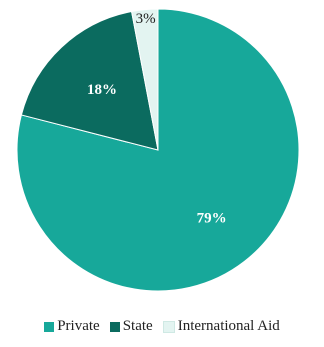  What do you see at coordinates (102, 90) in the screenshot?
I see `data-label-state: 18%` at bounding box center [102, 90].